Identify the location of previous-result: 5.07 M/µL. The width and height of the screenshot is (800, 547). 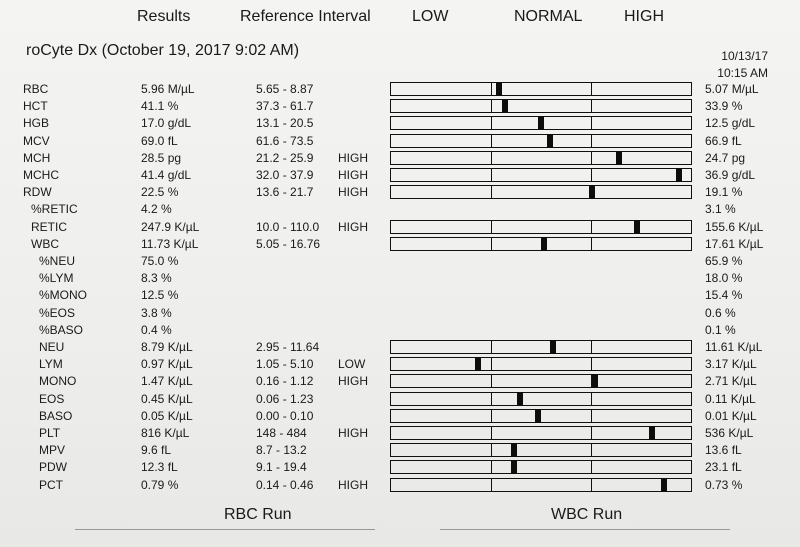
(732, 89).